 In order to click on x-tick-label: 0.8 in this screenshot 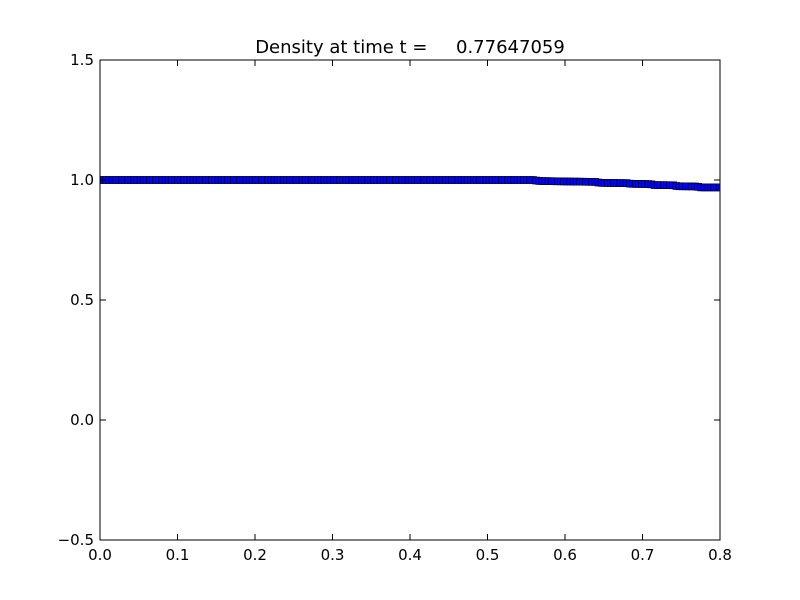, I will do `click(720, 555)`.